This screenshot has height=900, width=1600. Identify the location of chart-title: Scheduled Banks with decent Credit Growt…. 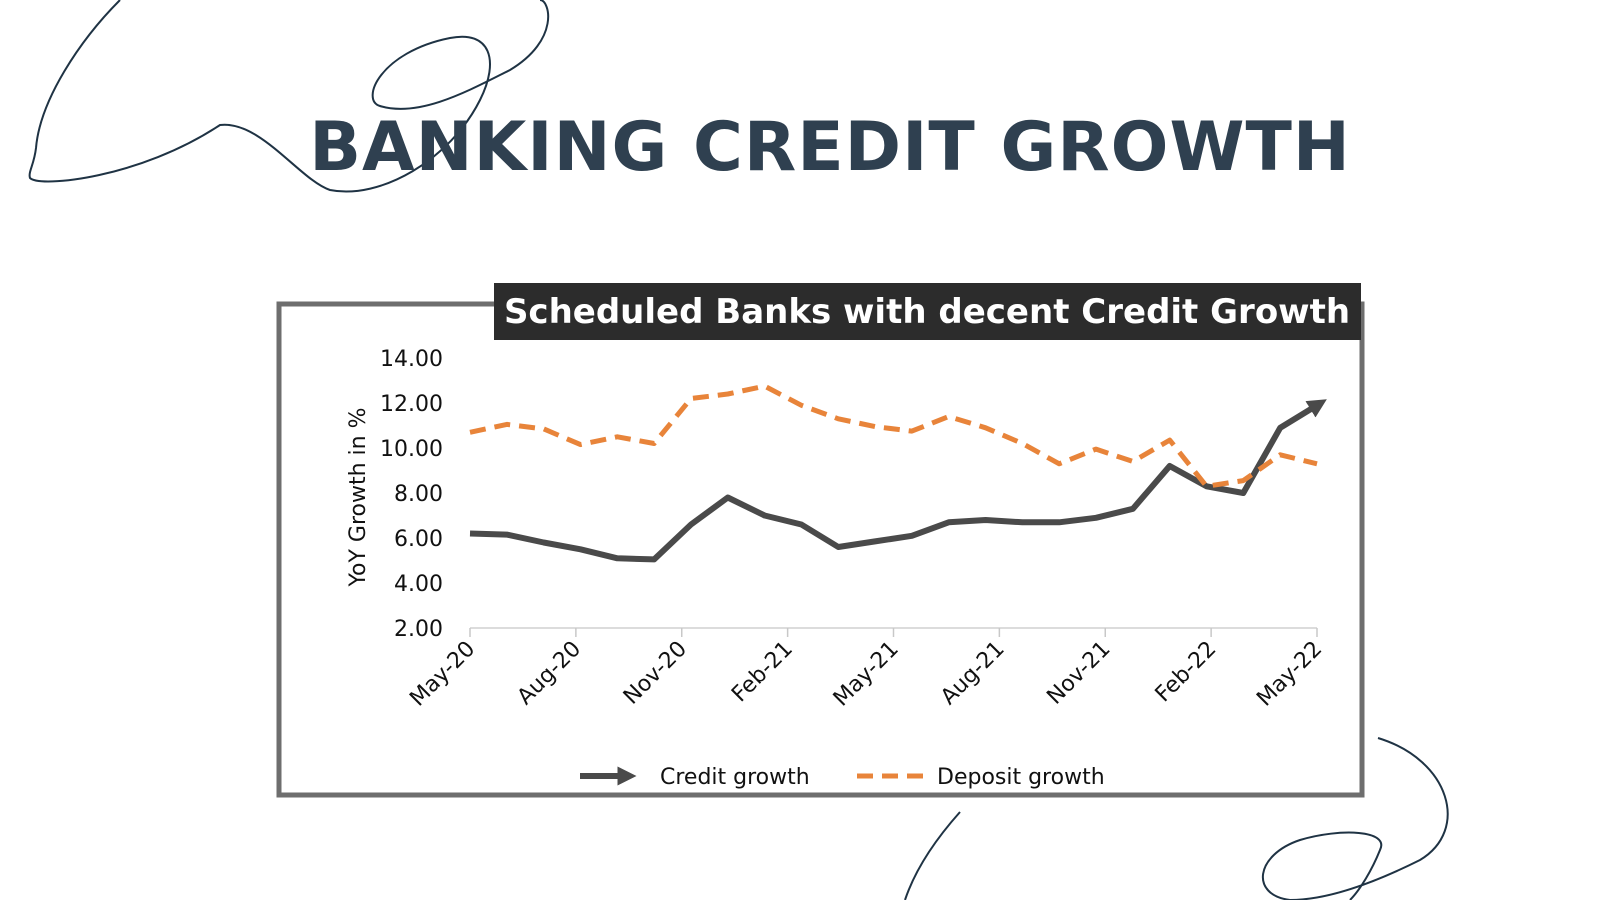
(927, 312).